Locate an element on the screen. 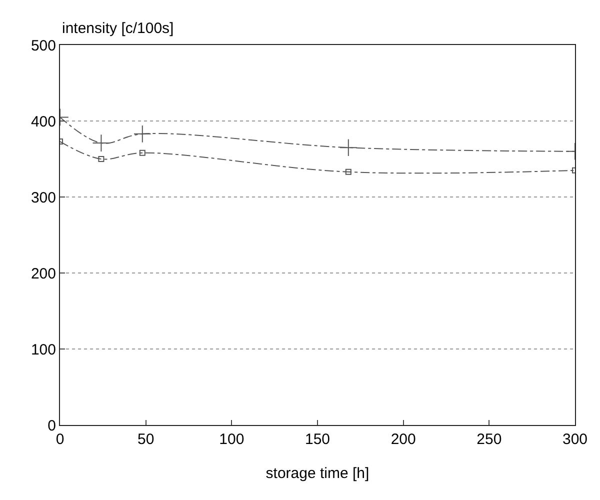  x-tick-label: 100 is located at coordinates (231, 439).